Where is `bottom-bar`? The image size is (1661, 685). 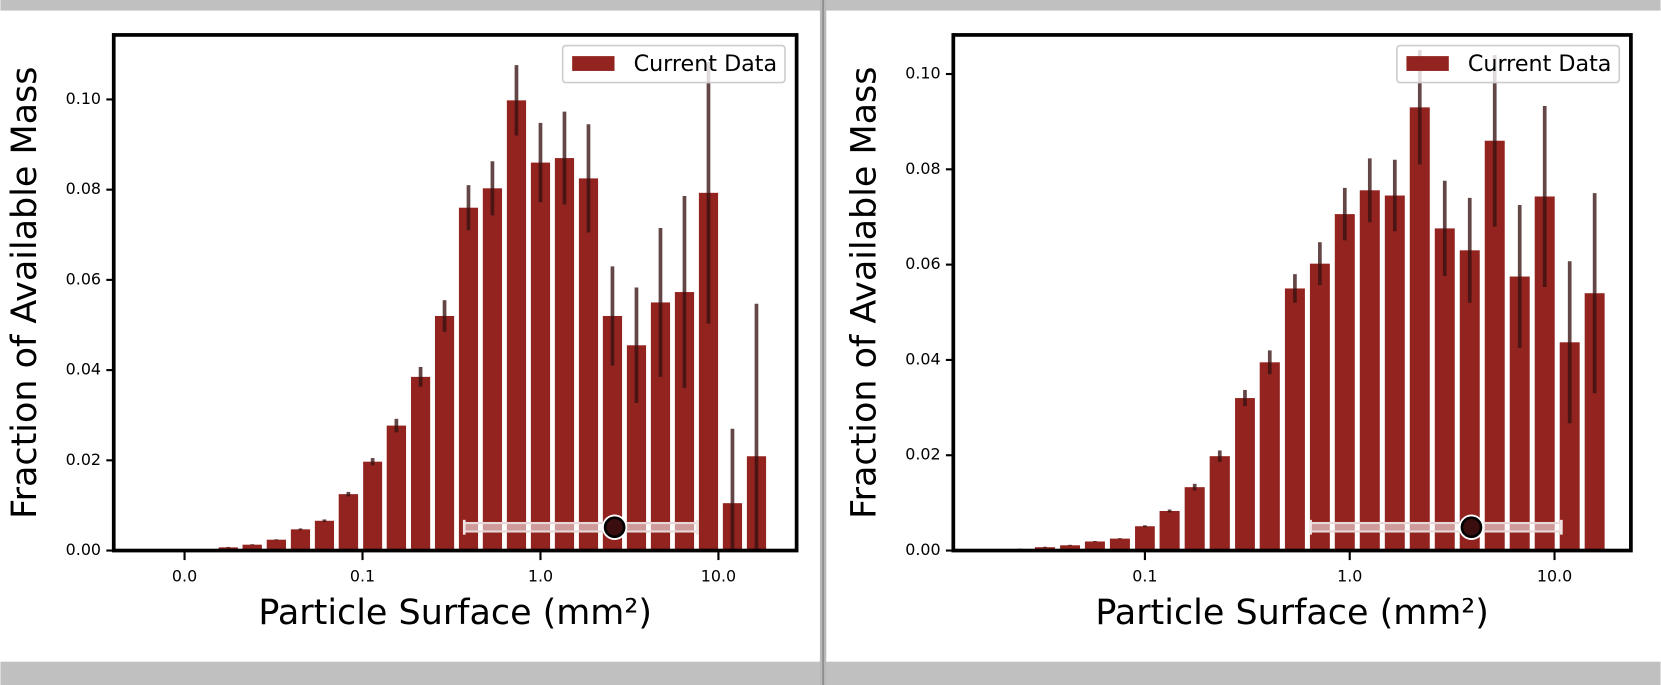 bottom-bar is located at coordinates (830, 673).